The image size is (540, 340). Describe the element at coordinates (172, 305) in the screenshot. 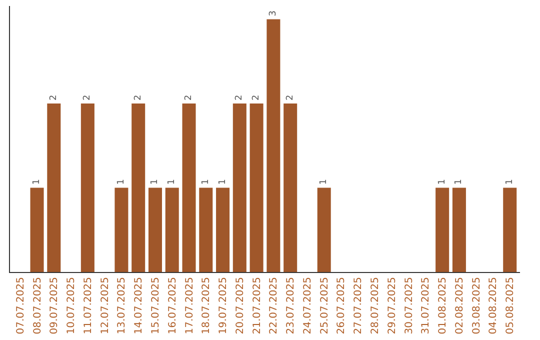

I see `x-tick-label: 16.07.2025` at that location.